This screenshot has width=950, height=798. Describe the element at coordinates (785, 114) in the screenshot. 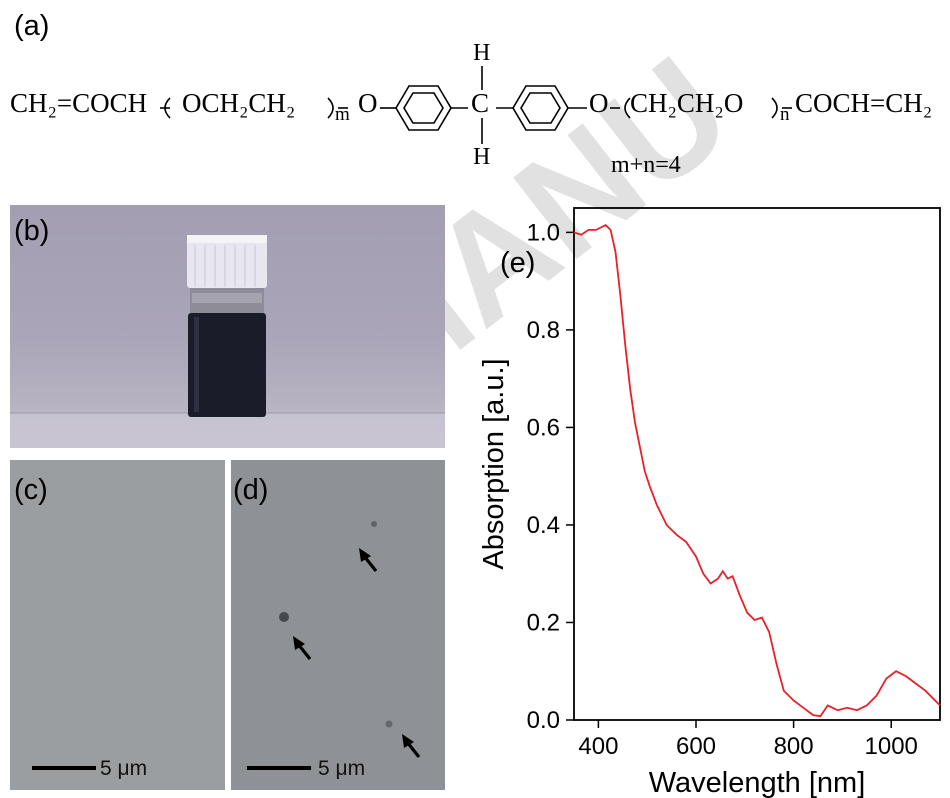

I see `formula-right-subscript: n` at that location.